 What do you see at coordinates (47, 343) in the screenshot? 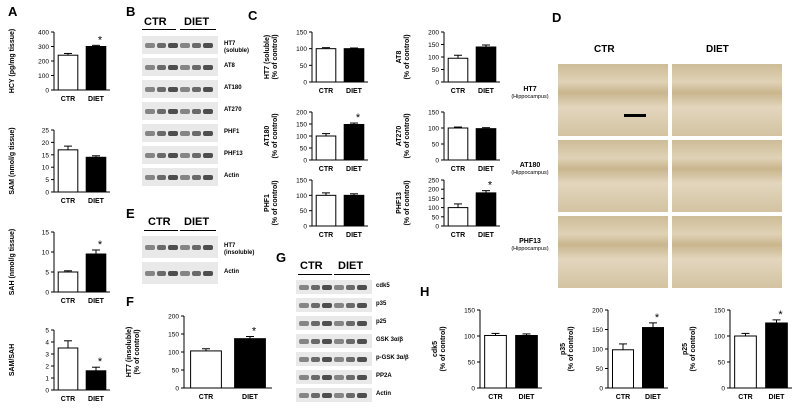
I see `y-tick-label: 4` at bounding box center [47, 343].